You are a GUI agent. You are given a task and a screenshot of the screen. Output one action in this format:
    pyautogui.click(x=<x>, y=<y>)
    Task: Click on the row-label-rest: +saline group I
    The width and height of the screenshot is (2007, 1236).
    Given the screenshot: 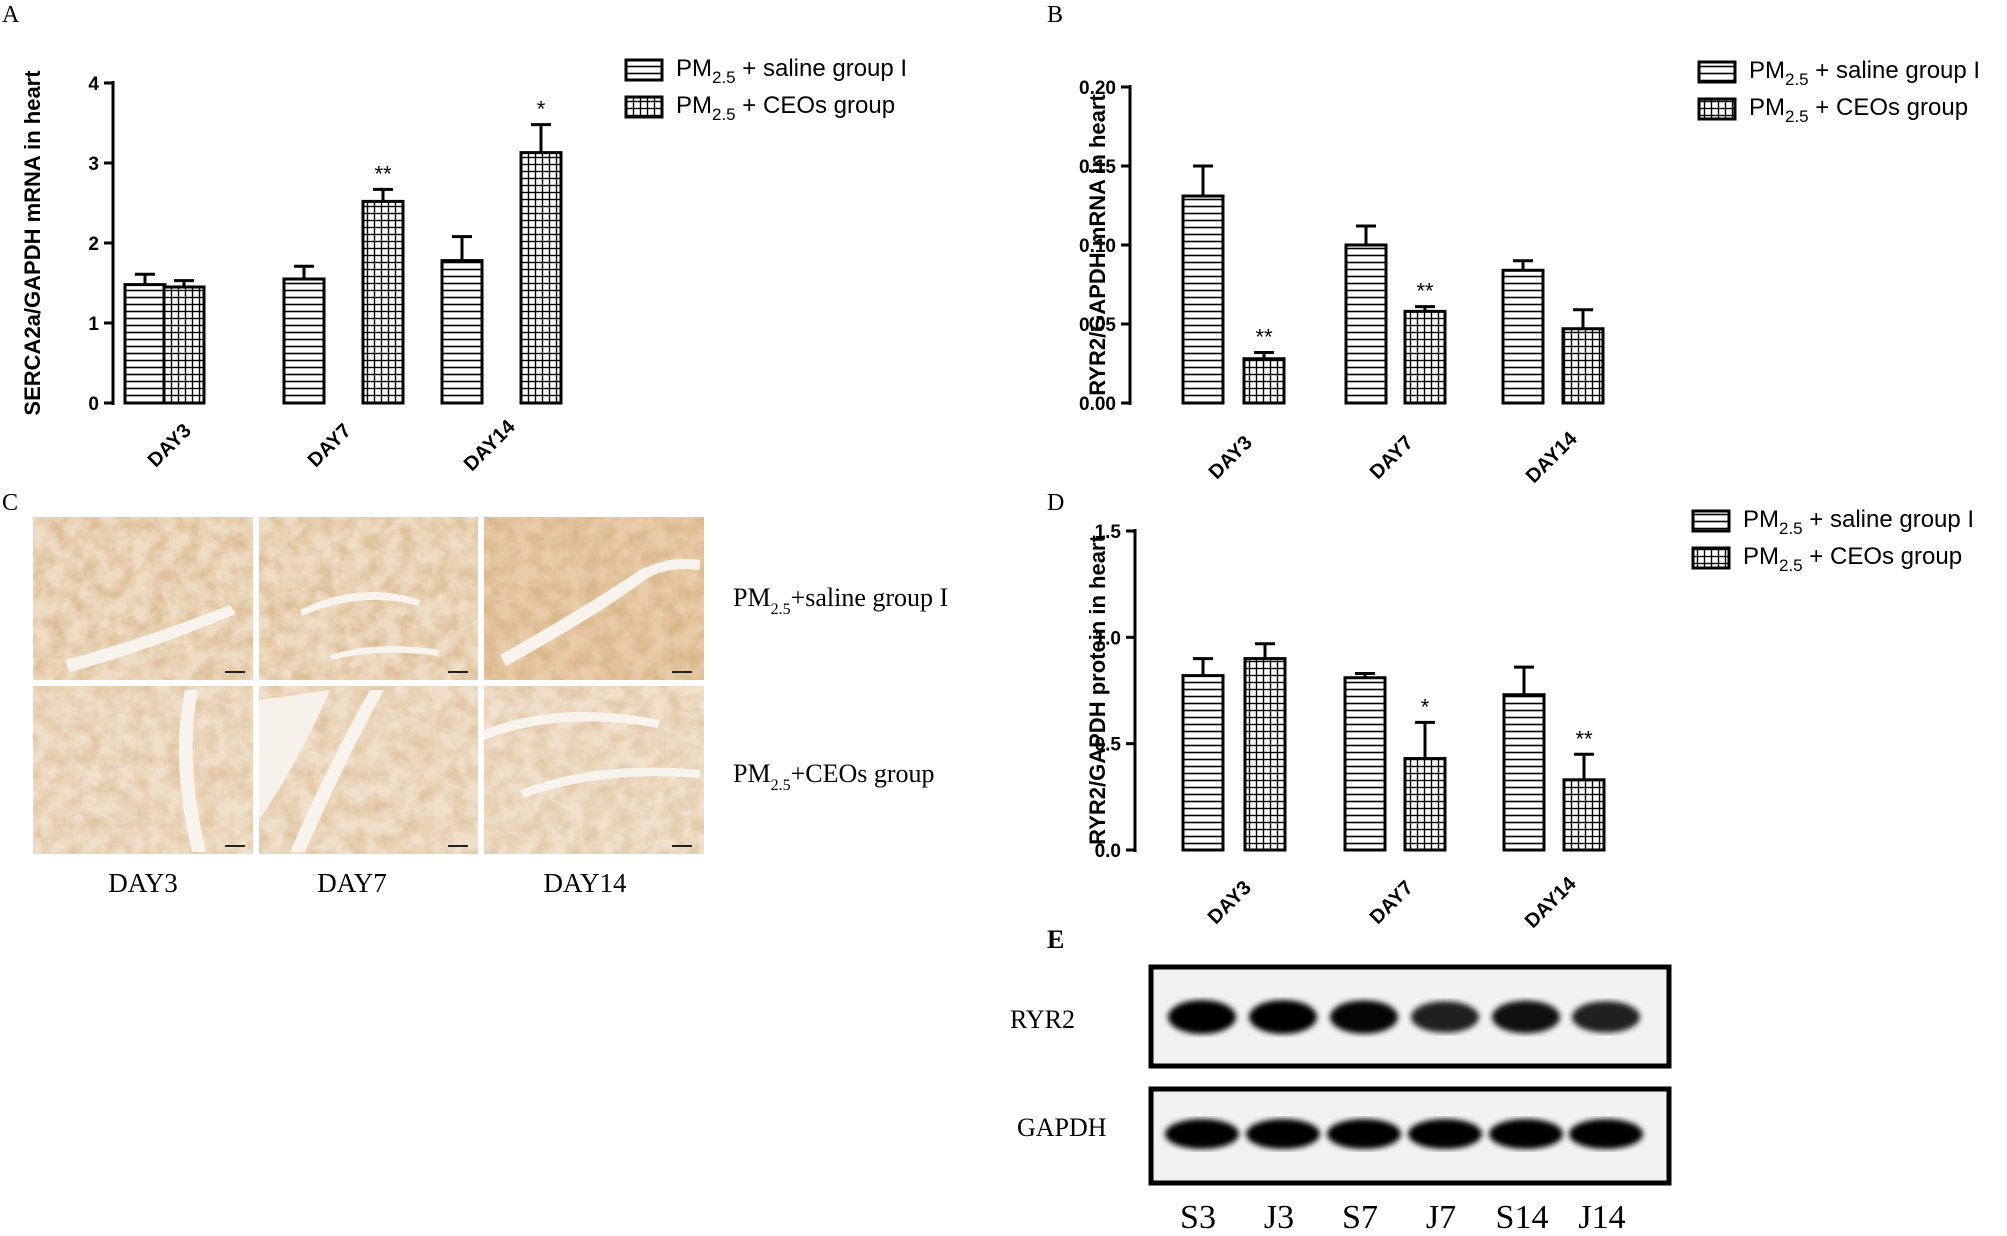 What is the action you would take?
    pyautogui.click(x=870, y=597)
    